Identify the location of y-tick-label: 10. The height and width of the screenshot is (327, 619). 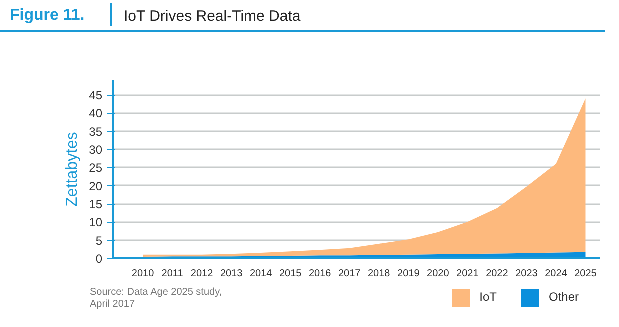
(96, 223).